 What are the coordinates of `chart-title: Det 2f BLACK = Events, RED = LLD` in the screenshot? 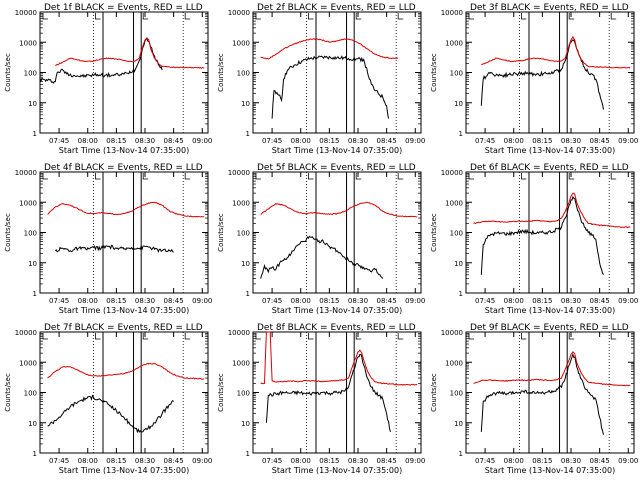 It's located at (336, 8).